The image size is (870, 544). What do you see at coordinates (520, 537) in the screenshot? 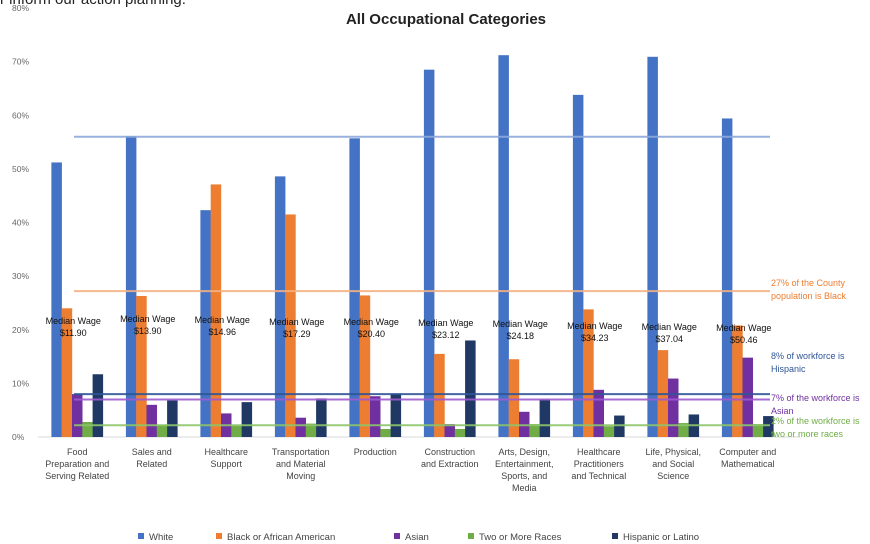
I see `legend-label: Two or More Races` at bounding box center [520, 537].